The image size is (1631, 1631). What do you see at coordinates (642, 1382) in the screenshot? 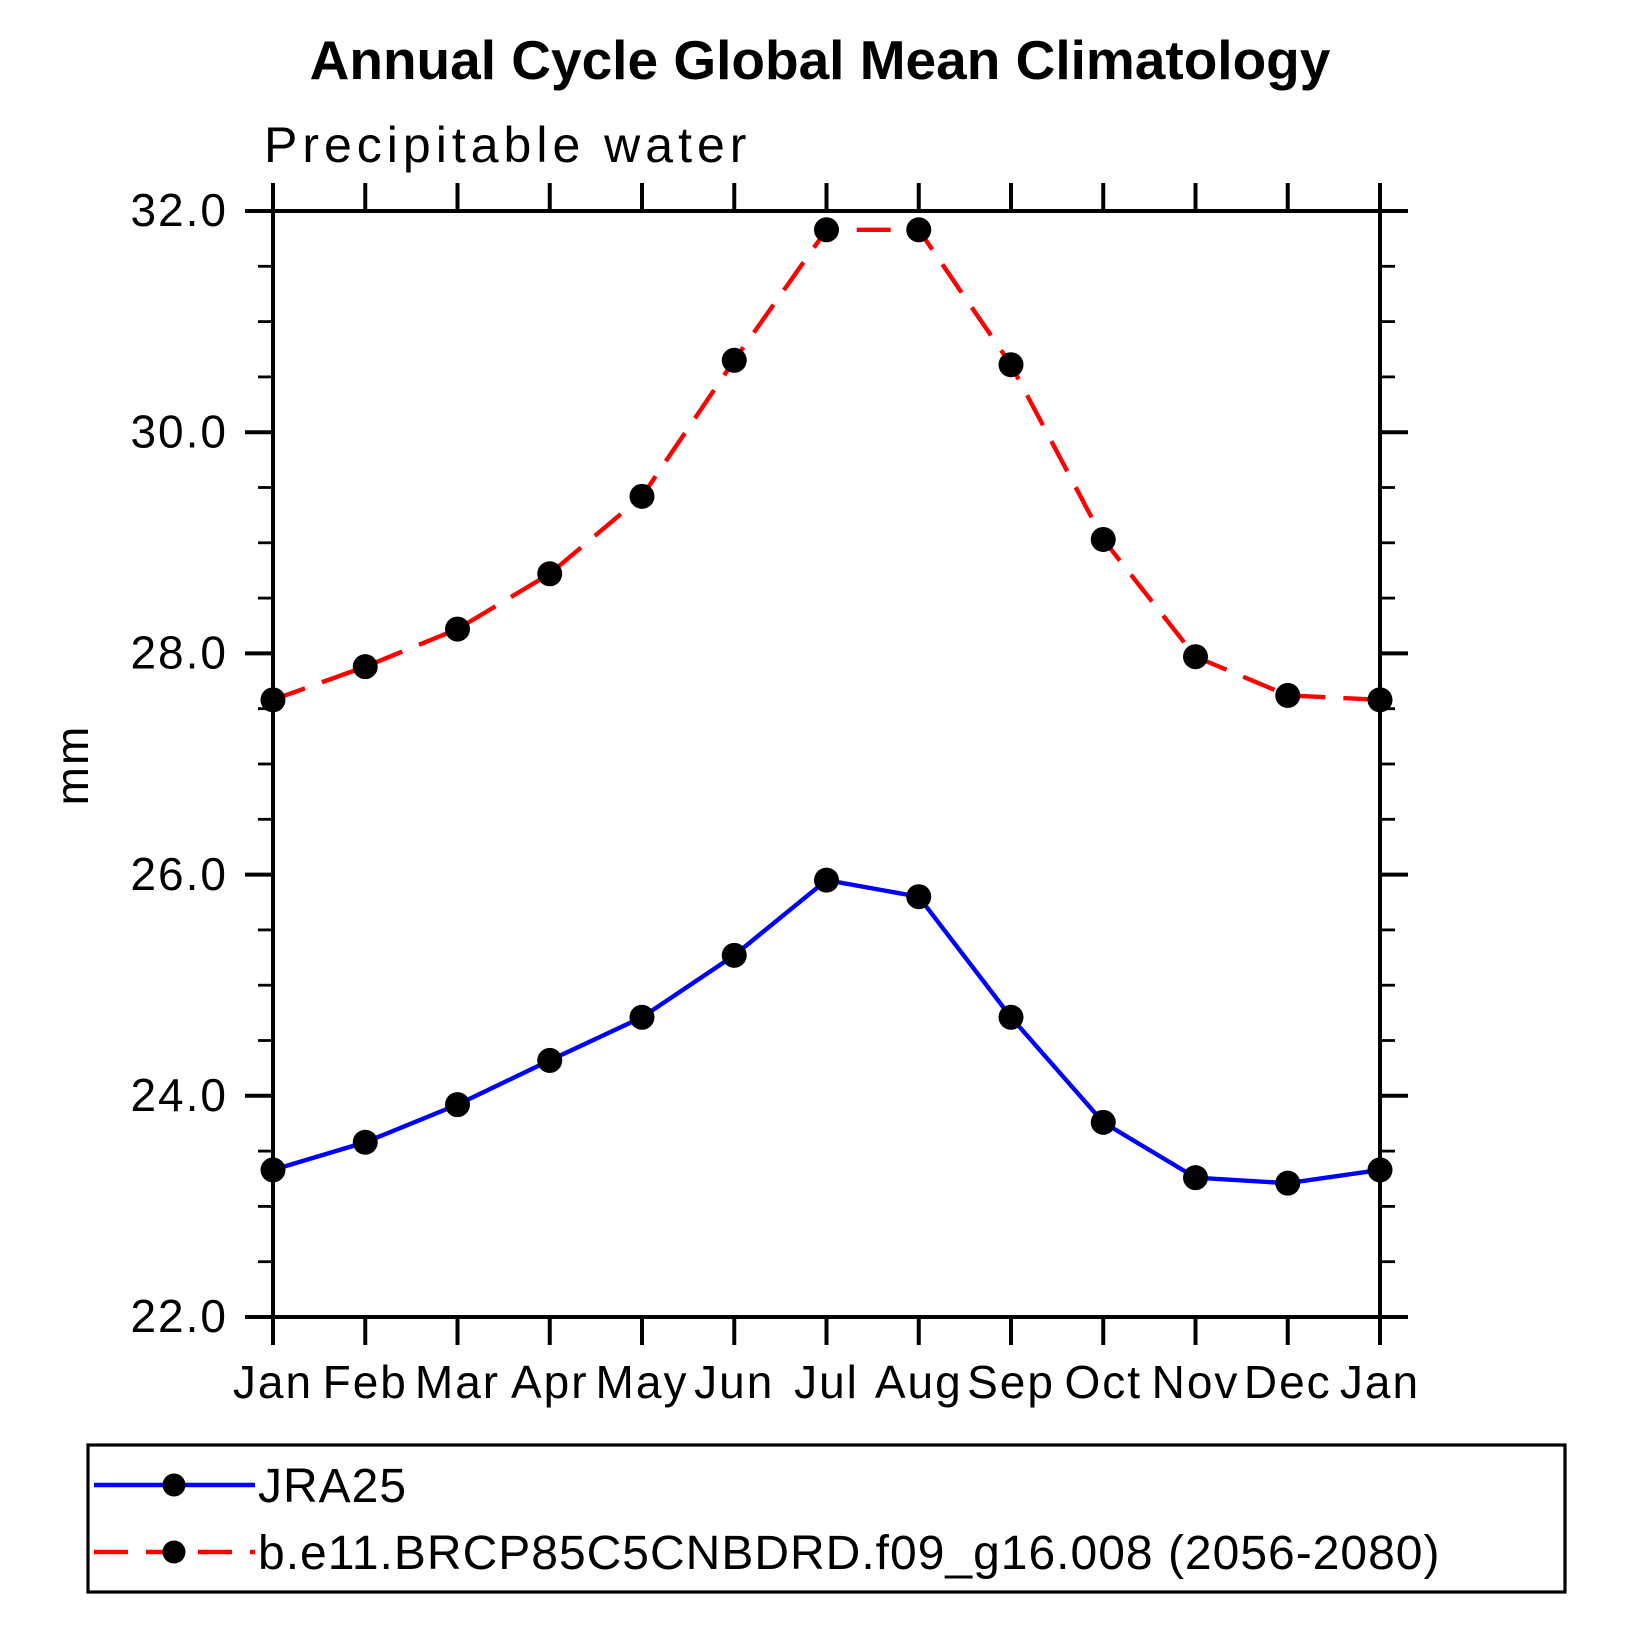
I see `x-tick-label: May` at bounding box center [642, 1382].